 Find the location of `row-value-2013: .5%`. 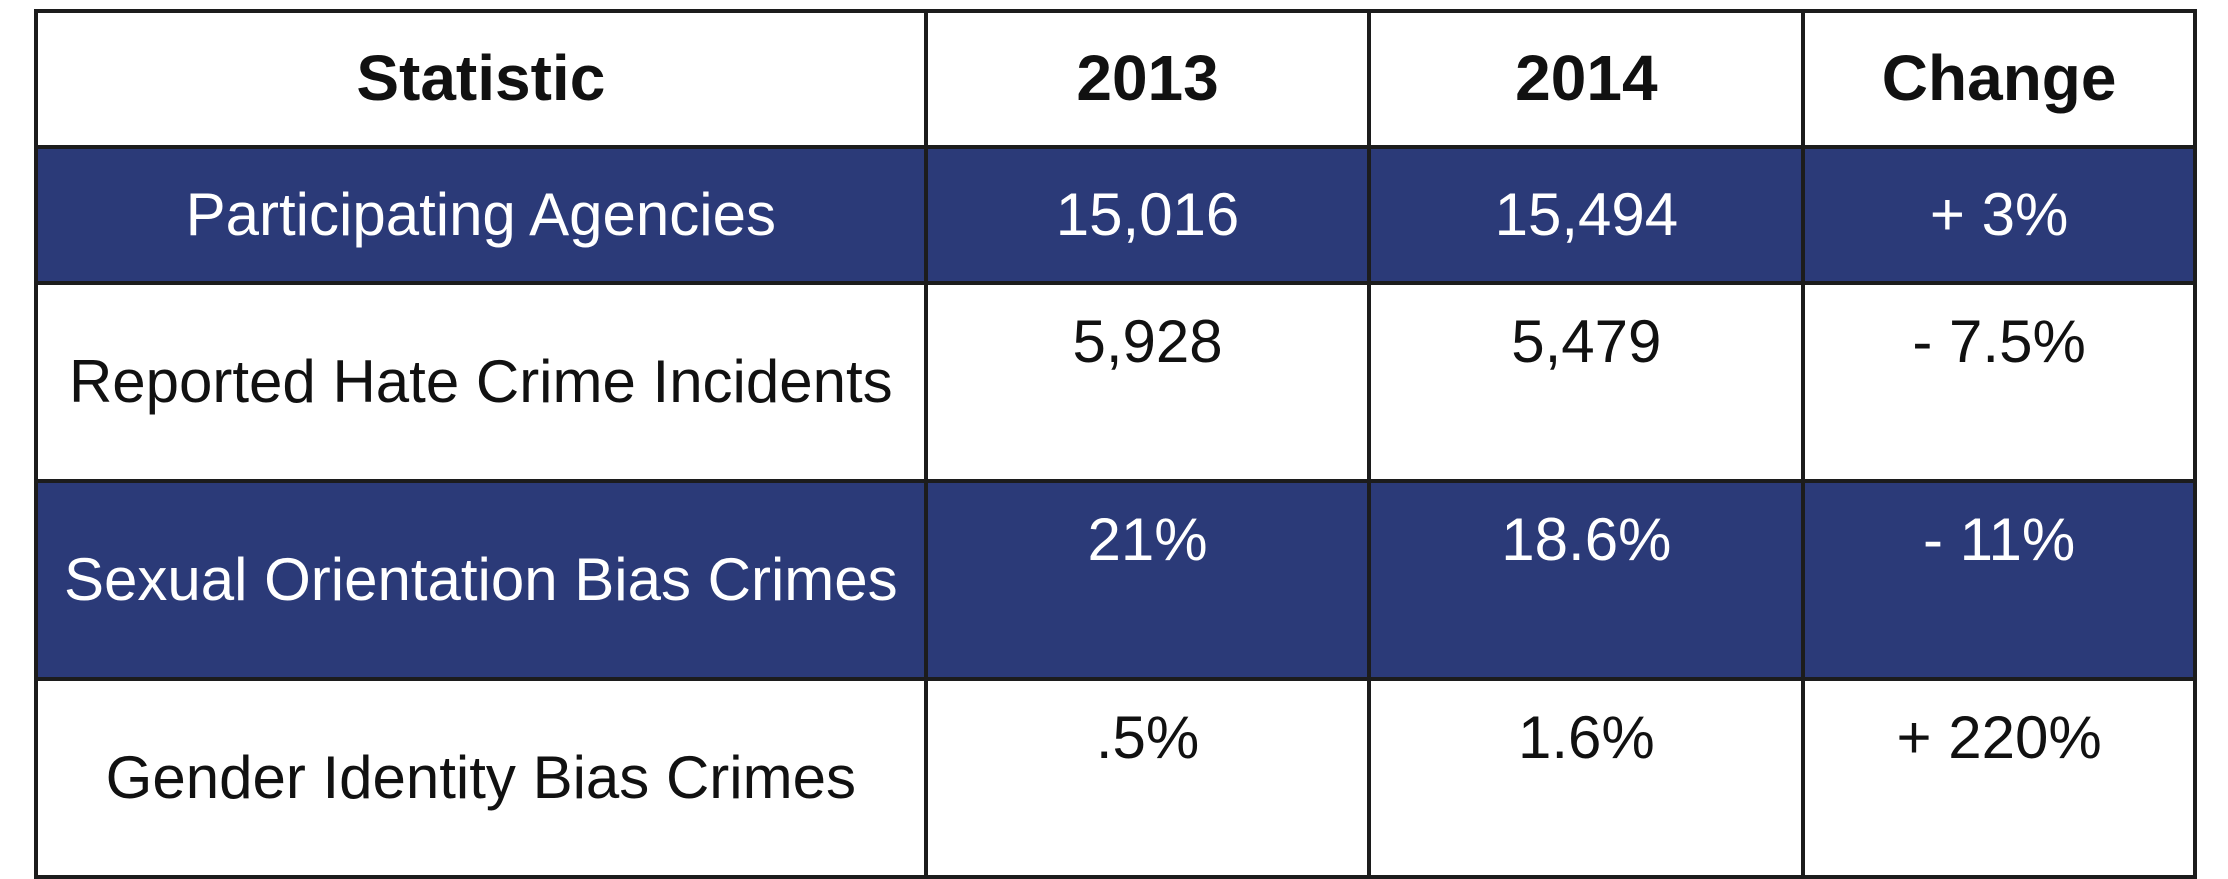

row-value-2013: .5% is located at coordinates (1147, 778).